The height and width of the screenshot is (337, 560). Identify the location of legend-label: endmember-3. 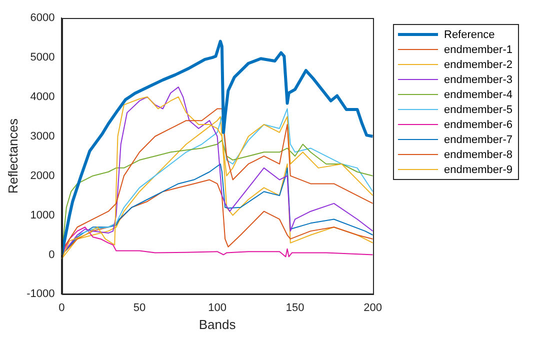
(478, 80).